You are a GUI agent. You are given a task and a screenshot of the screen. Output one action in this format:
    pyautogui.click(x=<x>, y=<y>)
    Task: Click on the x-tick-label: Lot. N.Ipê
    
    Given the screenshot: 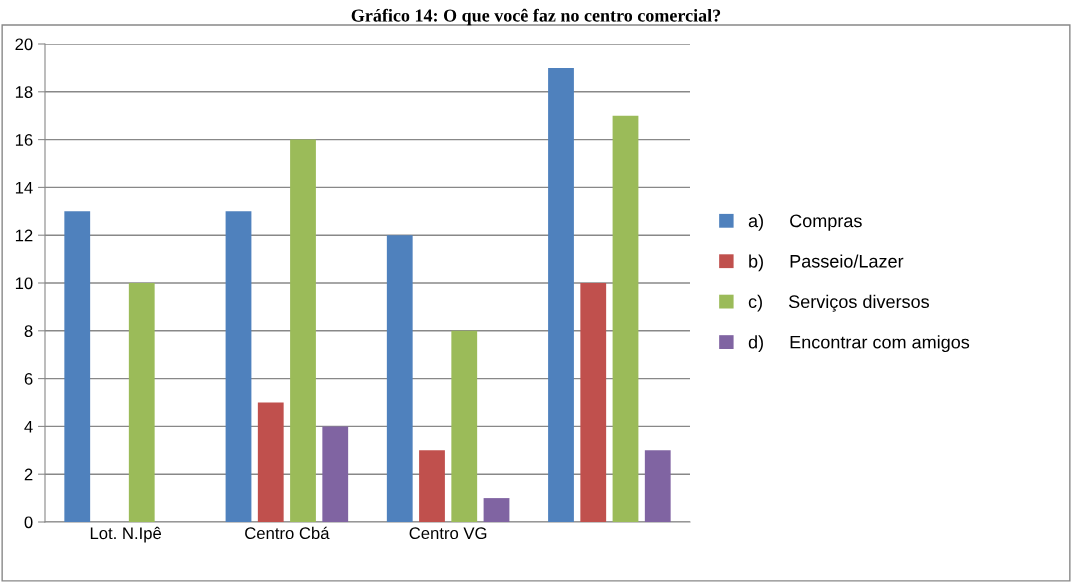 What is the action you would take?
    pyautogui.click(x=126, y=534)
    